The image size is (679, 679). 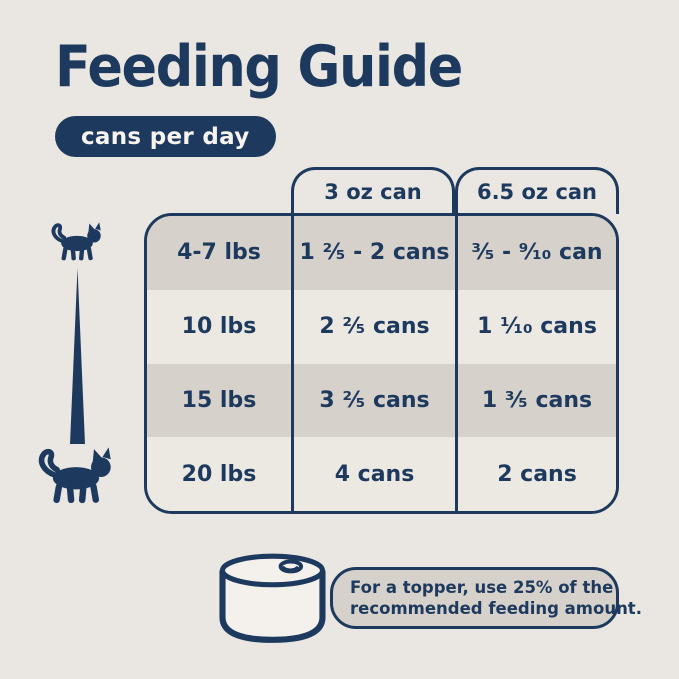 I want to click on column-header-3oz-label: 3 oz can, so click(x=373, y=192).